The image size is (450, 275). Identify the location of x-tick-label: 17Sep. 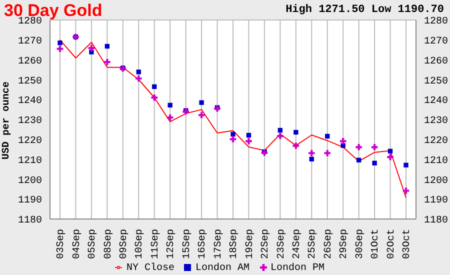
(218, 244).